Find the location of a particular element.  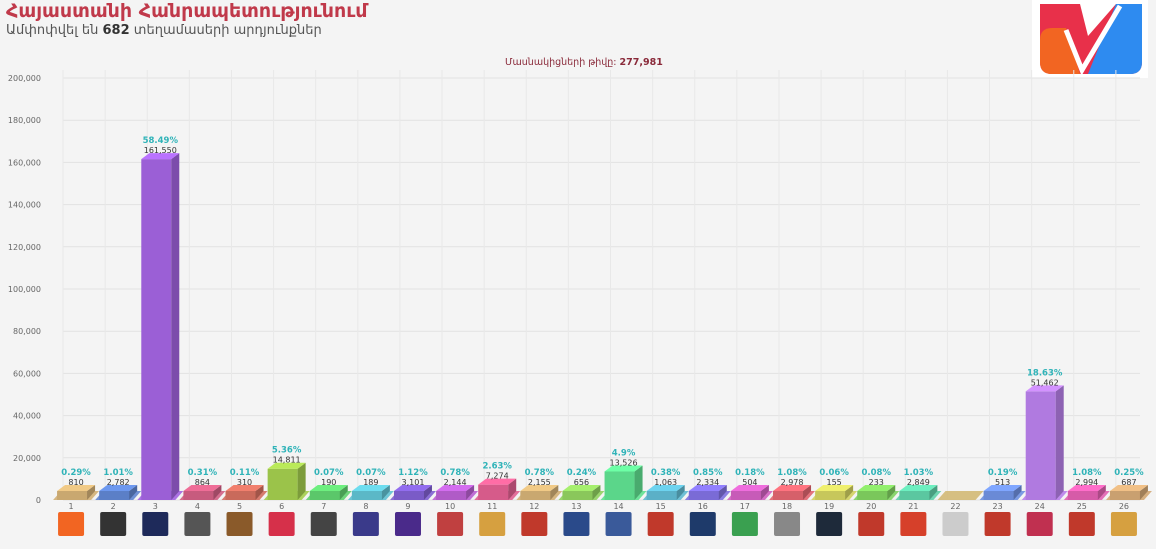

value-label: 7,274 is located at coordinates (497, 476).